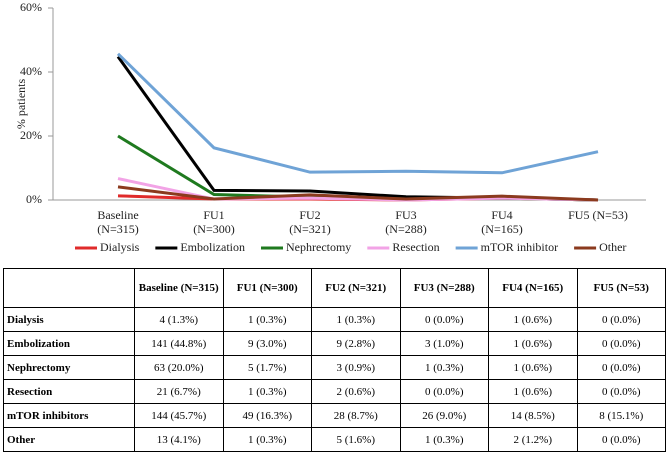  I want to click on y-tick-label: 40%, so click(31, 71).